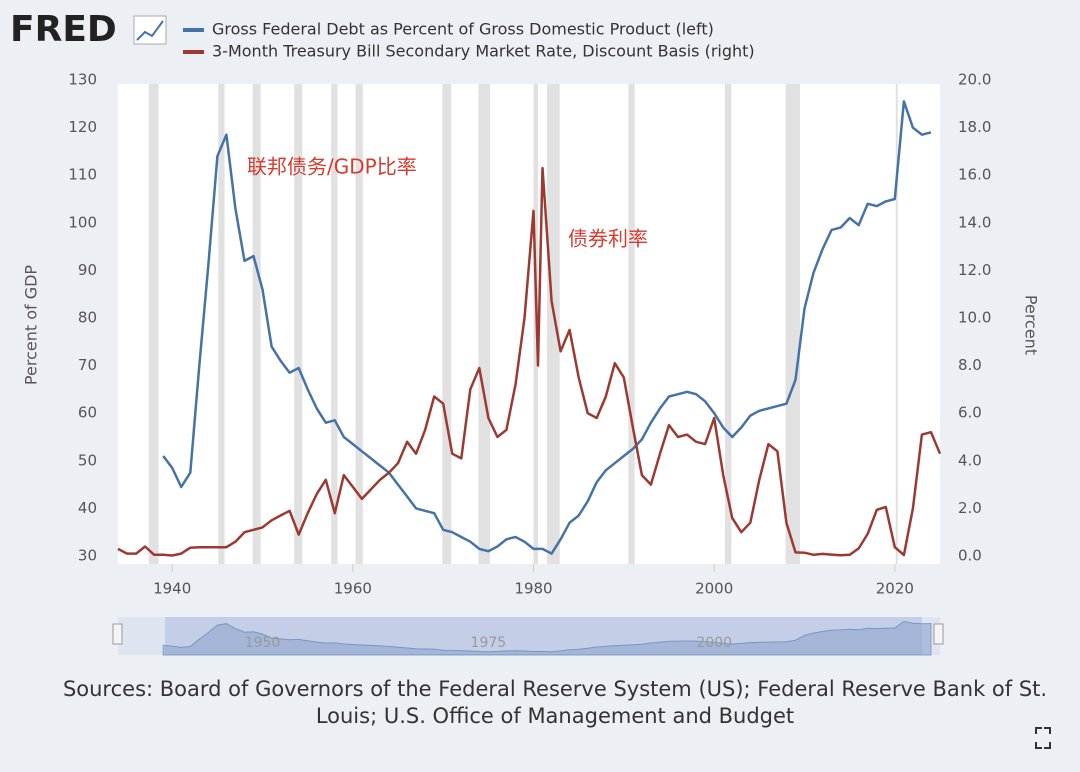  I want to click on x-tick-label: 1980, so click(533, 589).